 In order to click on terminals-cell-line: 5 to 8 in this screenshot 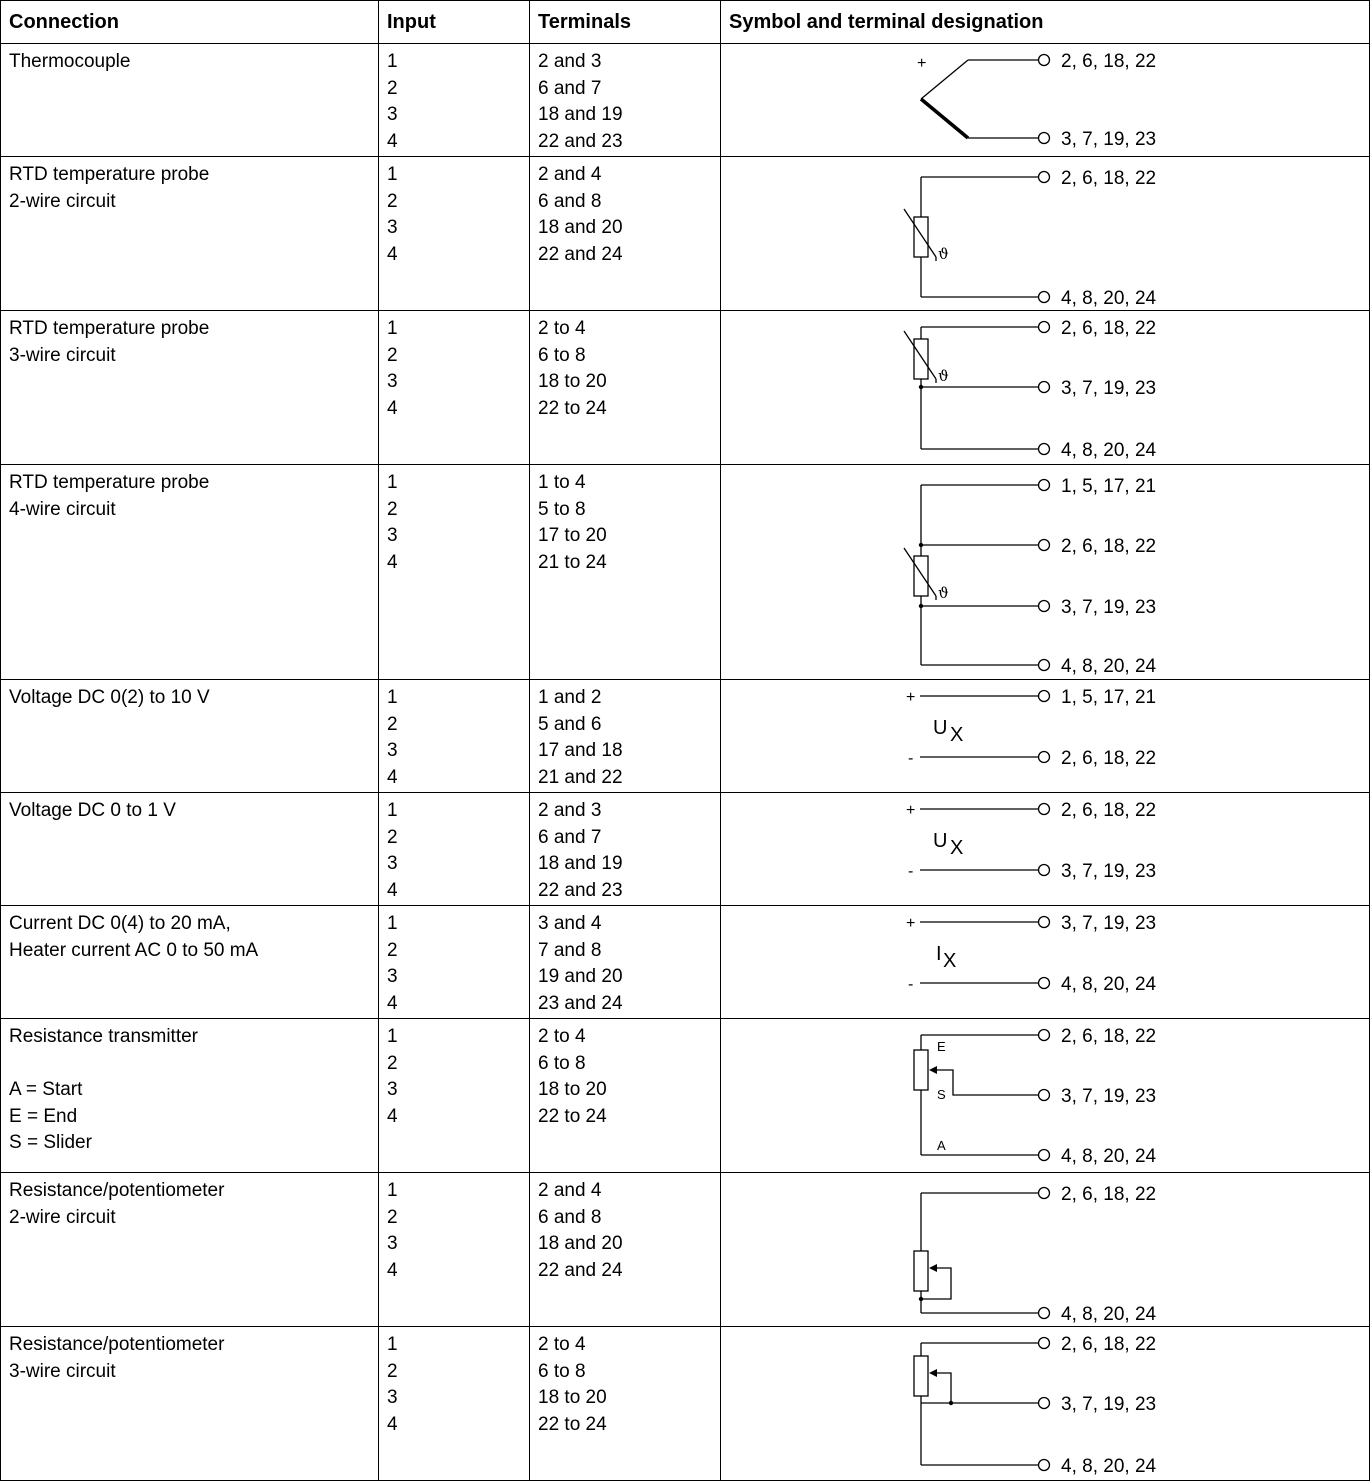, I will do `click(562, 509)`.